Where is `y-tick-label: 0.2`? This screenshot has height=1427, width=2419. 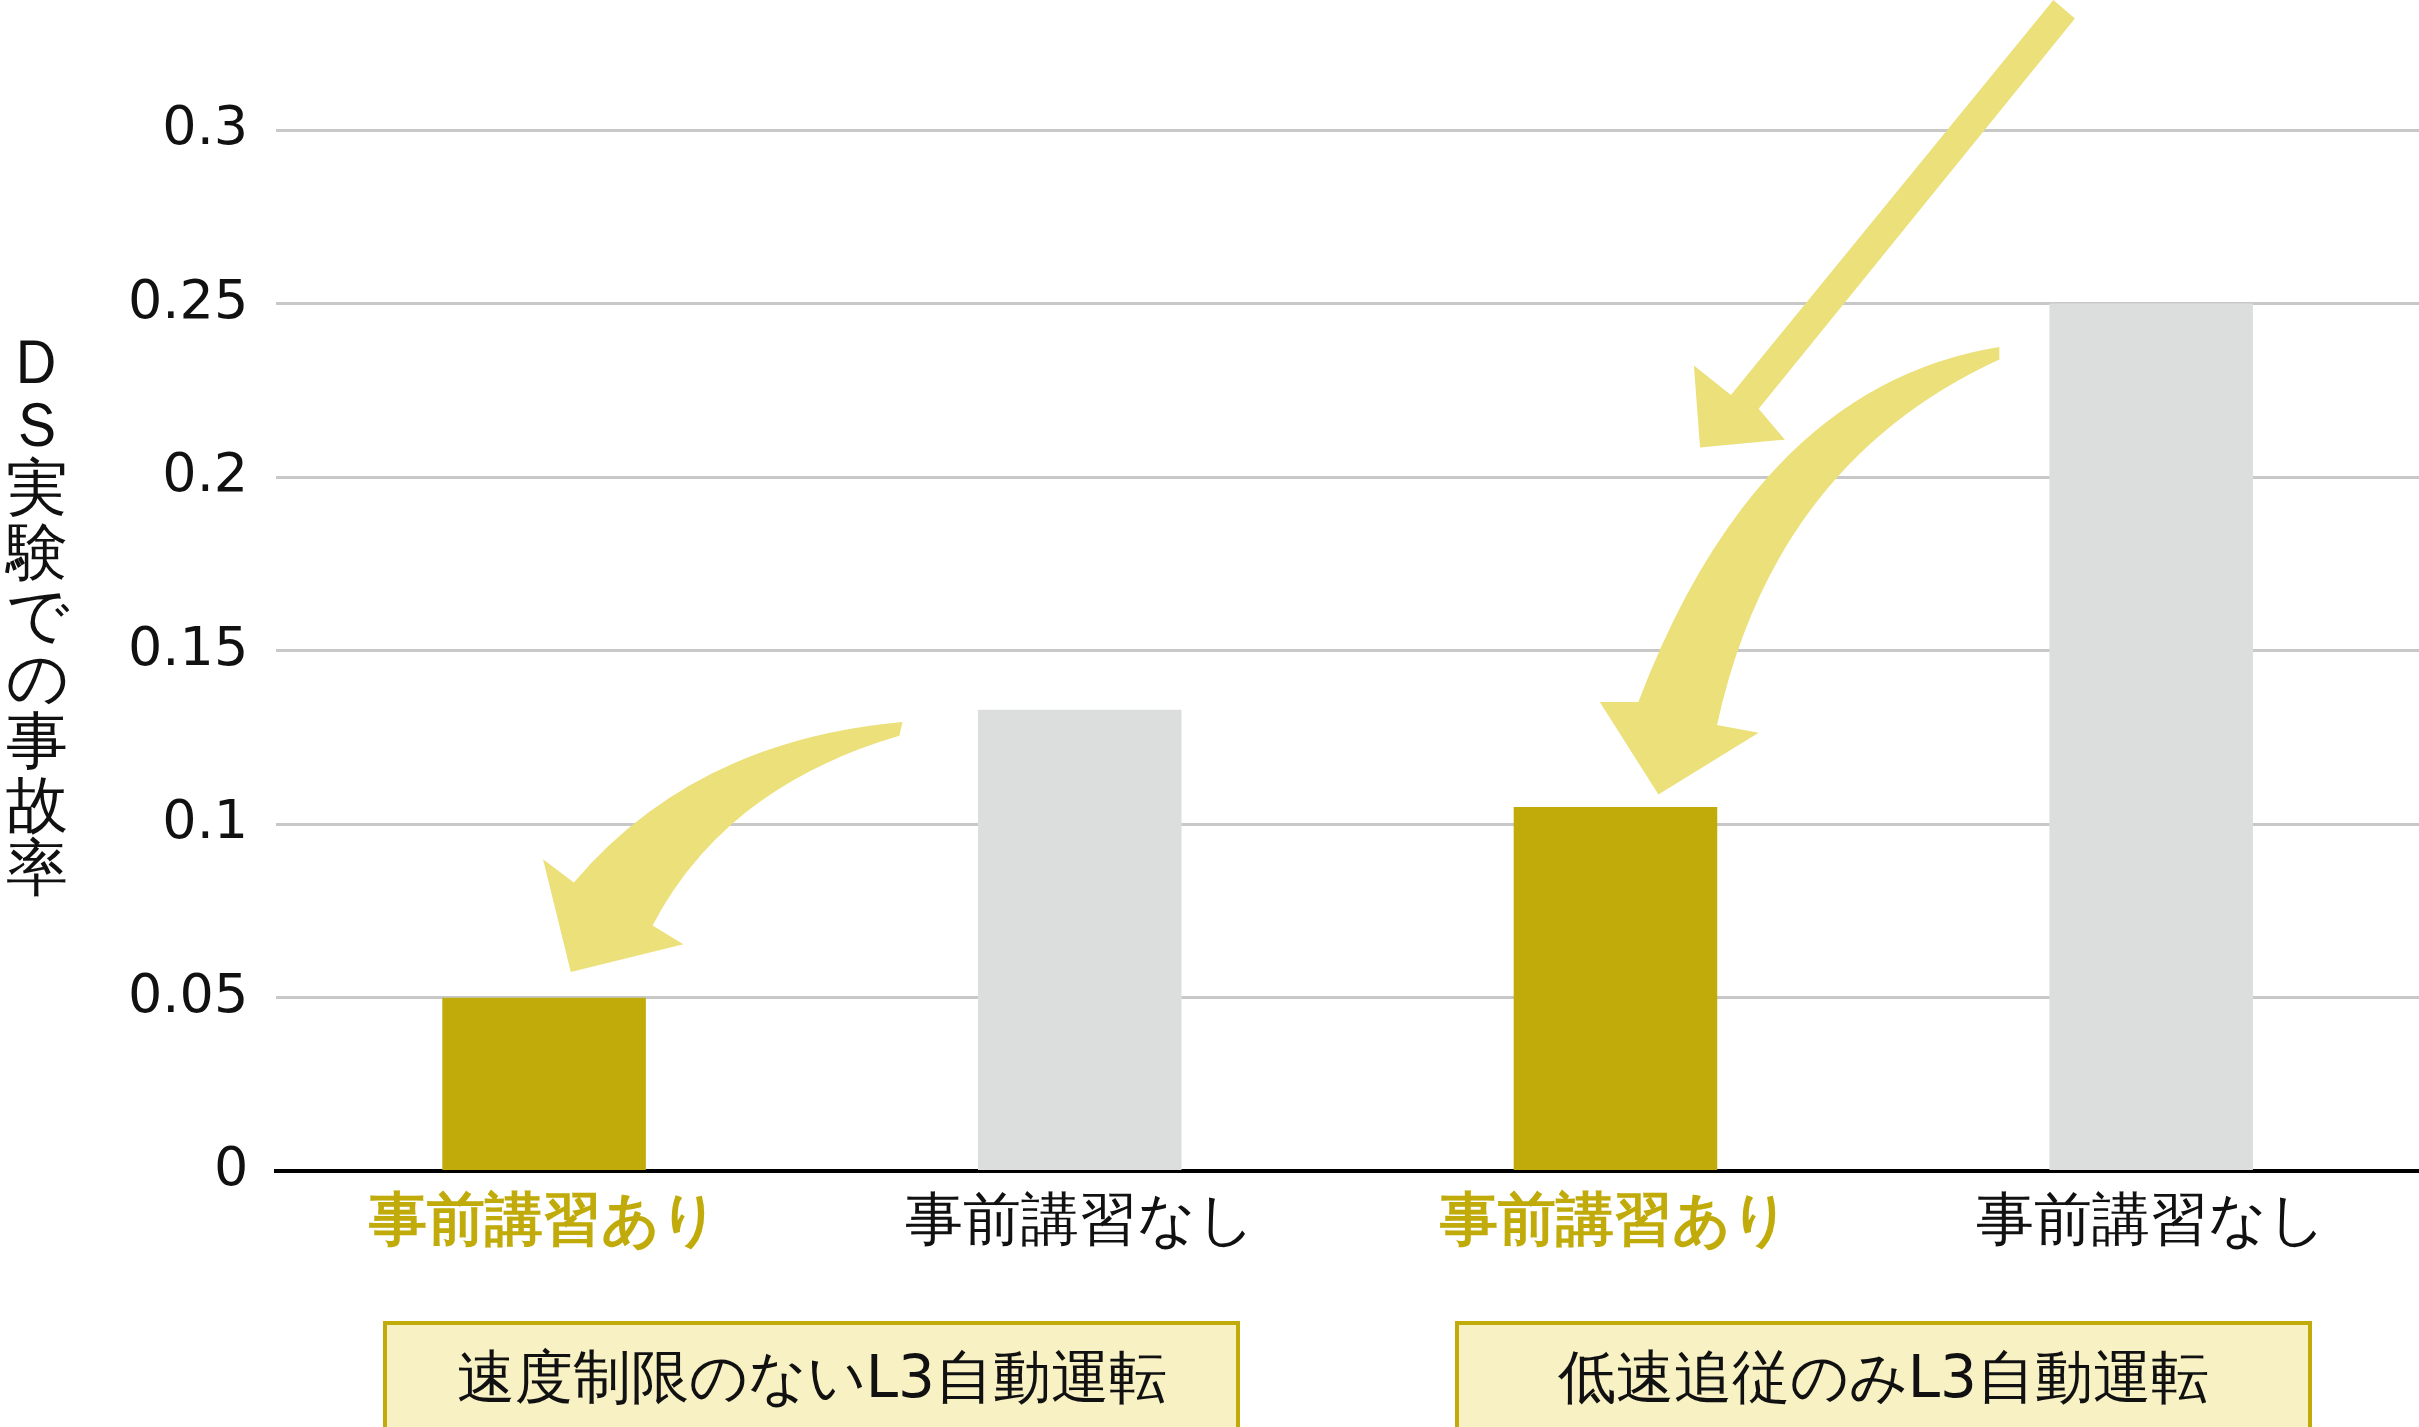 y-tick-label: 0.2 is located at coordinates (205, 473).